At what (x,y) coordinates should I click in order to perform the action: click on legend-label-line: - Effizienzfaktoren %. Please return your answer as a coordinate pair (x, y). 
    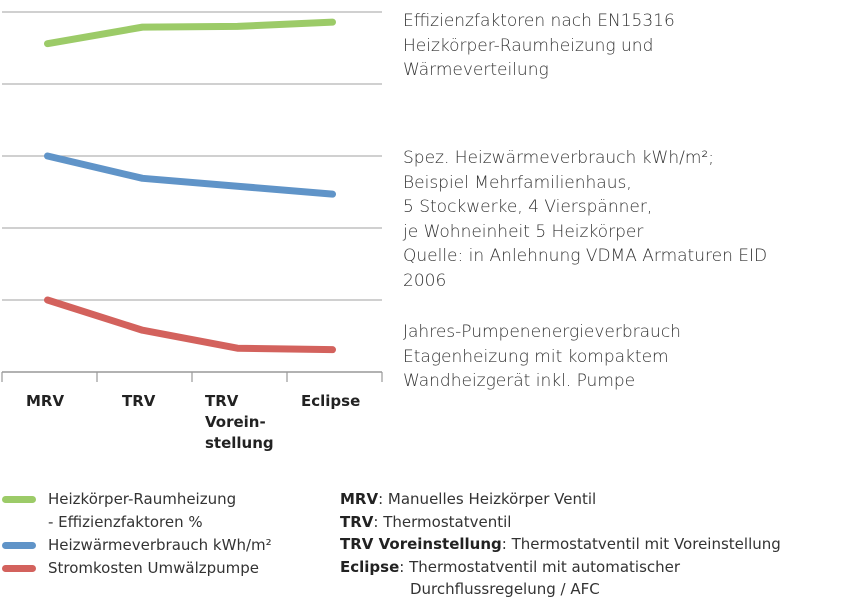
    Looking at the image, I should click on (125, 522).